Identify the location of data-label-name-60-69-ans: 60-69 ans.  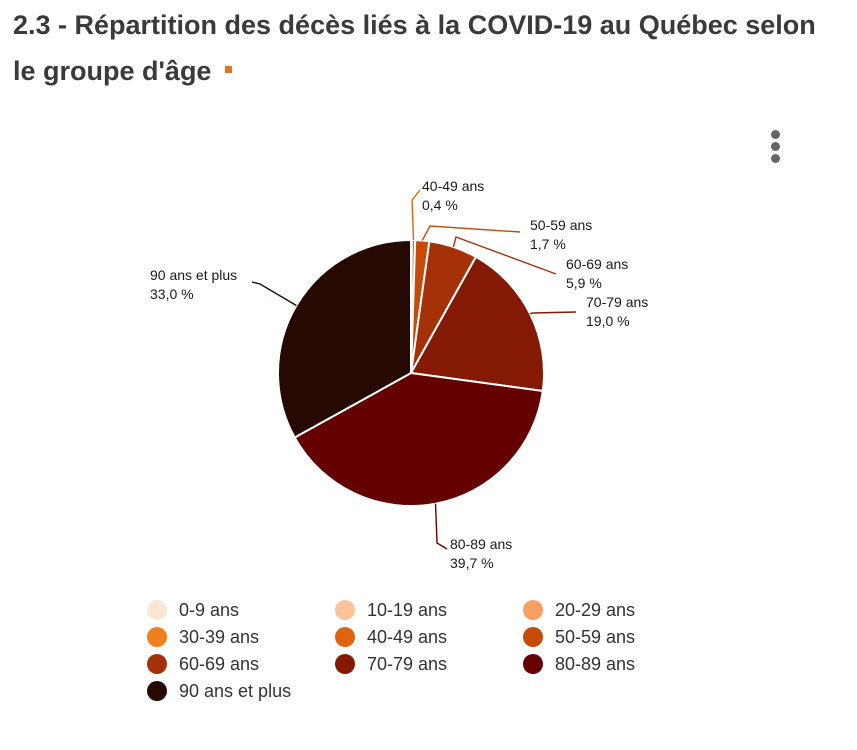
(597, 264).